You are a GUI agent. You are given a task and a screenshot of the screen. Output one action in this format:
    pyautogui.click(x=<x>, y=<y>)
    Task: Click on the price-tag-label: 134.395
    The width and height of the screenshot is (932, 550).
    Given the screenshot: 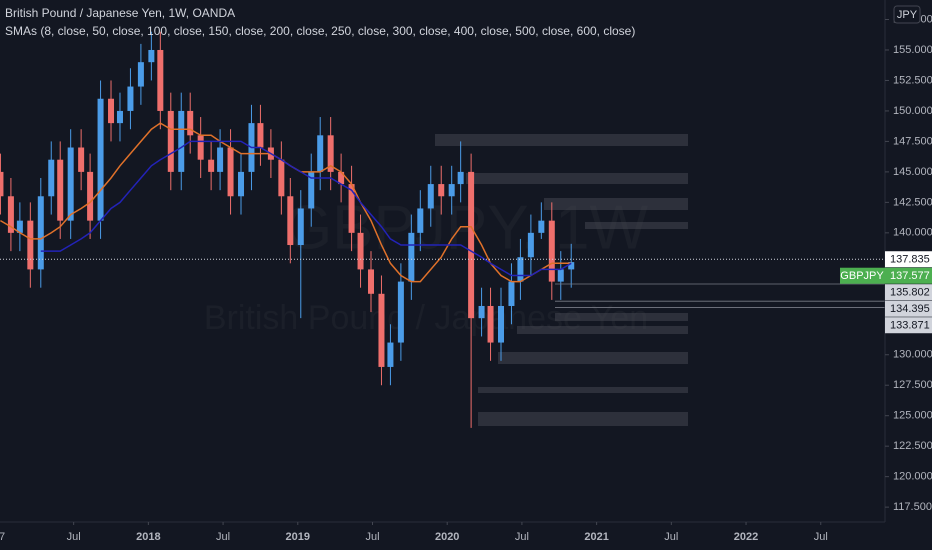 What is the action you would take?
    pyautogui.click(x=910, y=309)
    